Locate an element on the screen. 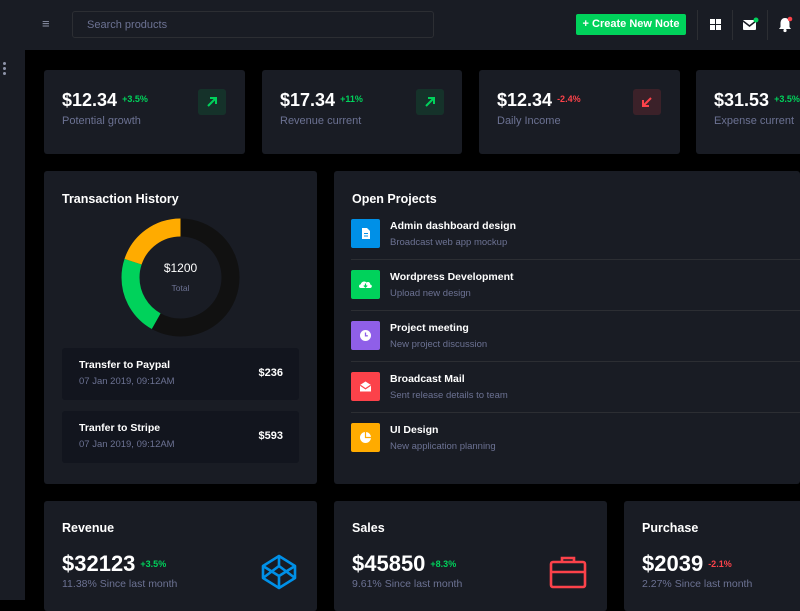 The height and width of the screenshot is (611, 800). project-subtitle: Upload new design is located at coordinates (430, 293).